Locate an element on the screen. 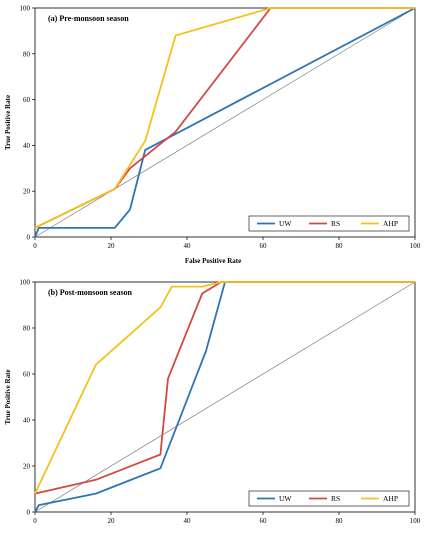  chart-title: (b) Post-monsoon season is located at coordinates (90, 292).